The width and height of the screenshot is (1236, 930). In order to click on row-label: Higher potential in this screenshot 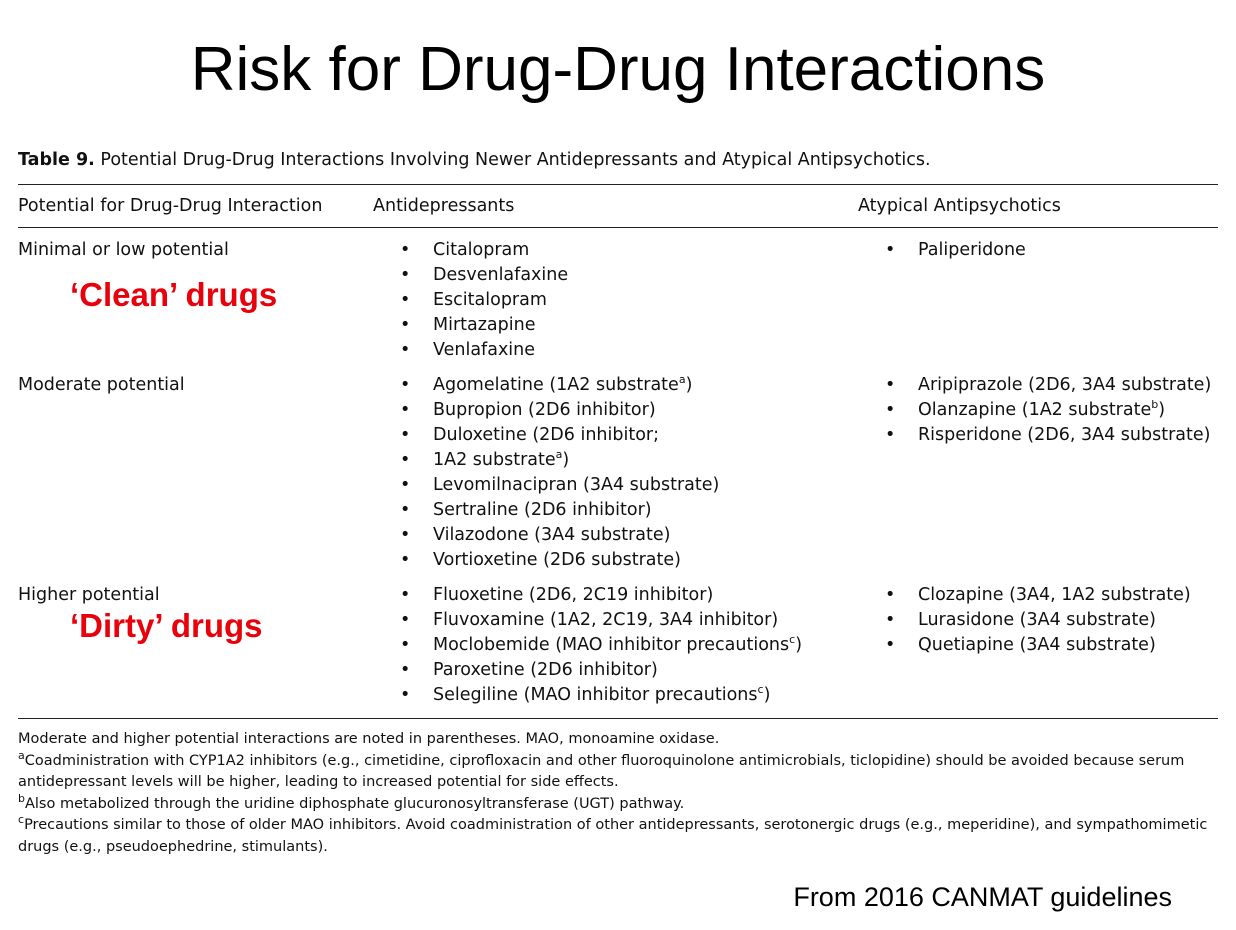, I will do `click(89, 595)`.